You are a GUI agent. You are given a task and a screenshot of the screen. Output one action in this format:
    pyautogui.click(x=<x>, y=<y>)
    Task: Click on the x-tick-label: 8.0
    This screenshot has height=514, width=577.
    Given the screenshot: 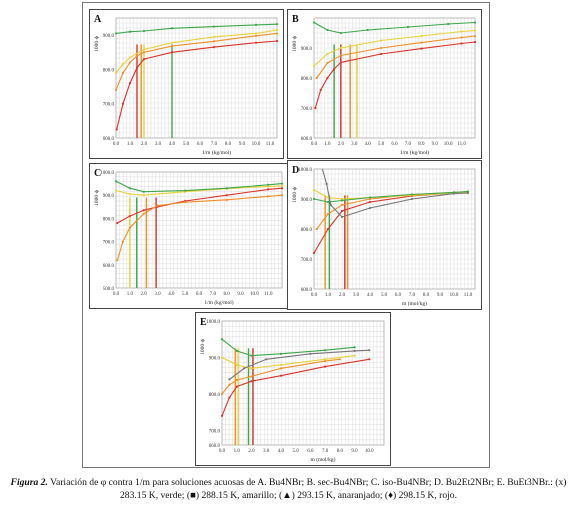 What is the action you would take?
    pyautogui.click(x=228, y=144)
    